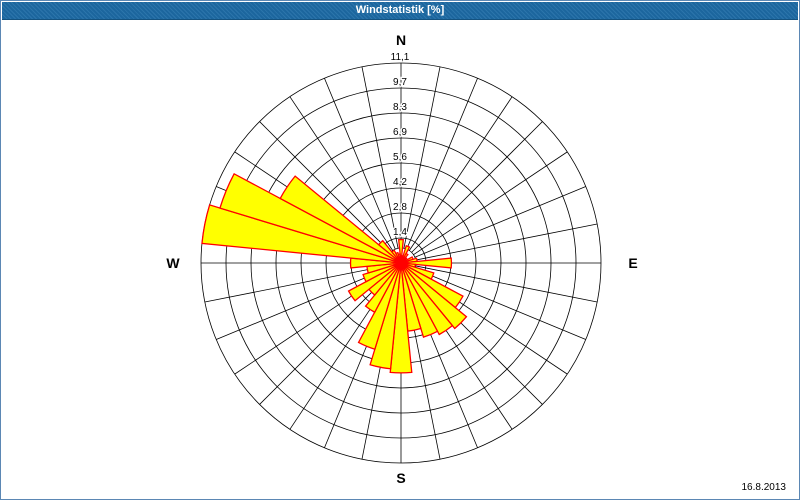  I want to click on date-label: 16.8.2013, so click(764, 487).